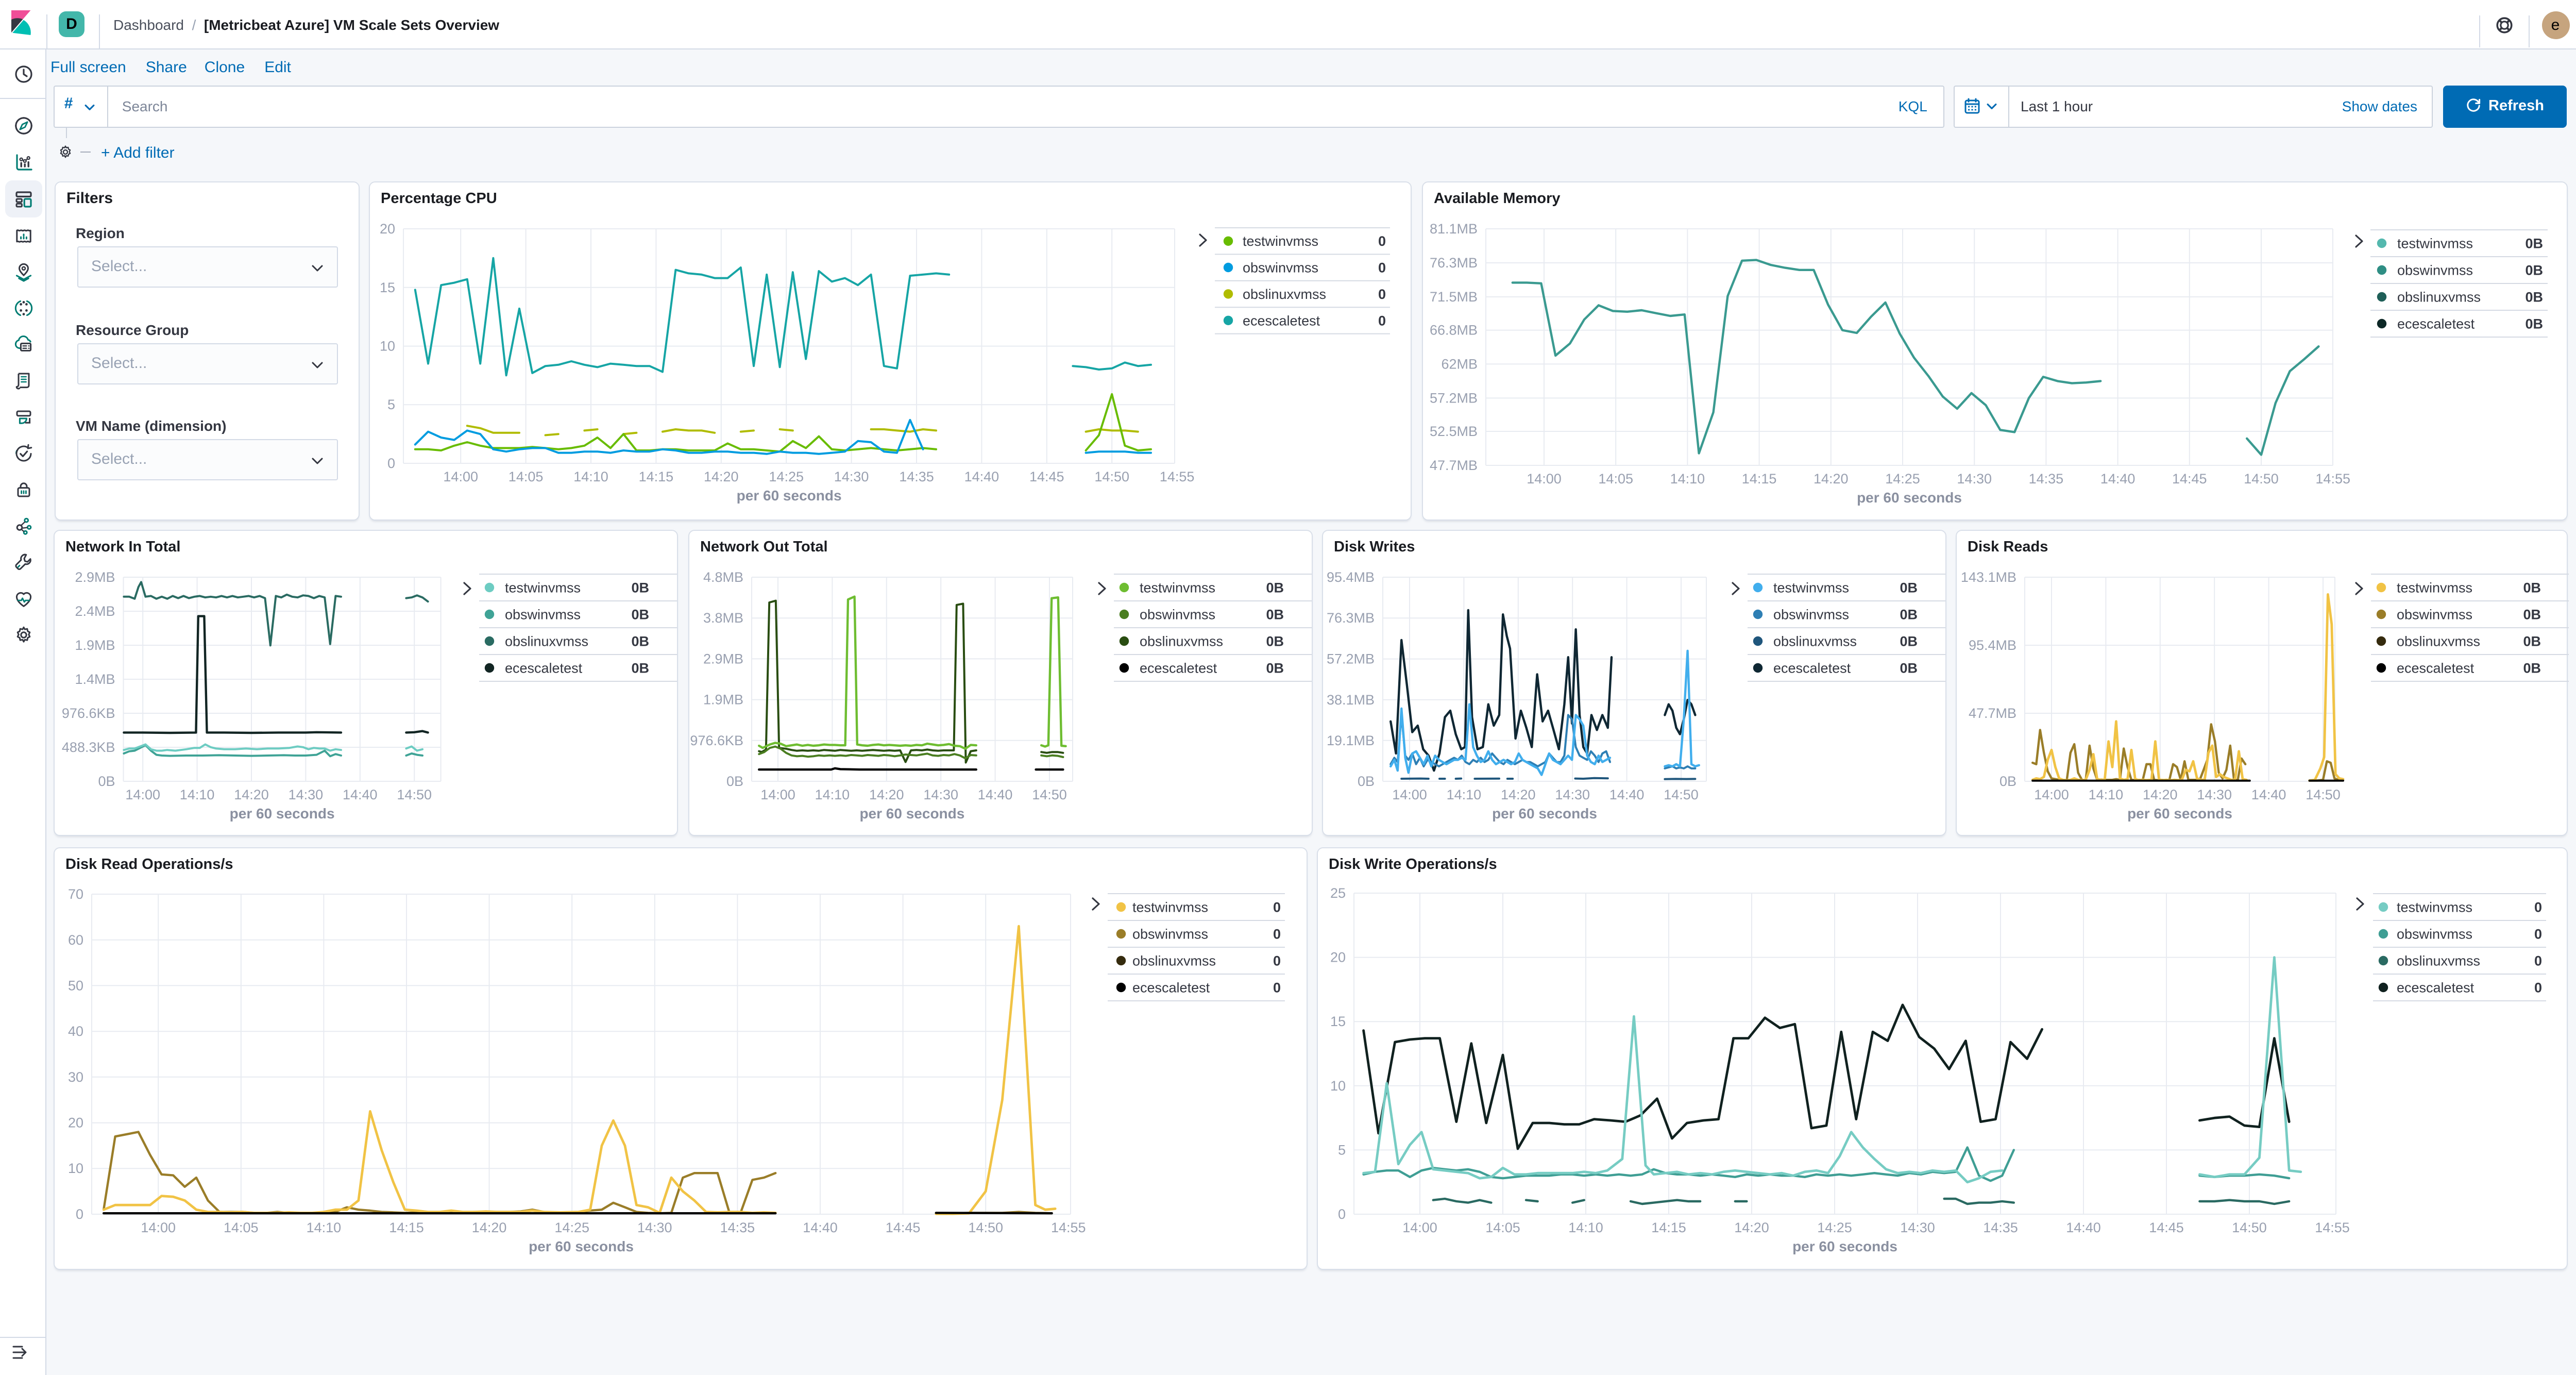 This screenshot has width=2576, height=1375. I want to click on svg-text: 976.6KB, so click(716, 740).